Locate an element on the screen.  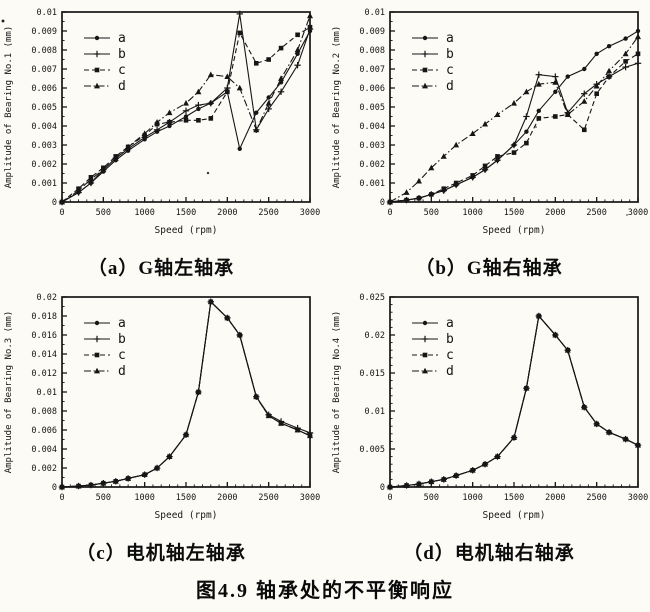
y-tick-label: 0.015 is located at coordinates (372, 374).